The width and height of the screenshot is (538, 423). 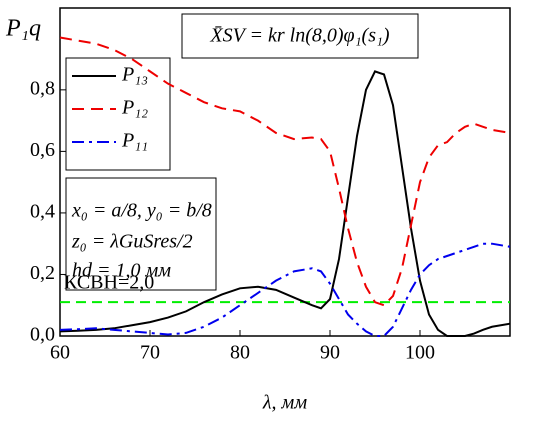 What do you see at coordinates (42, 212) in the screenshot?
I see `y-tick-label: 0,4` at bounding box center [42, 212].